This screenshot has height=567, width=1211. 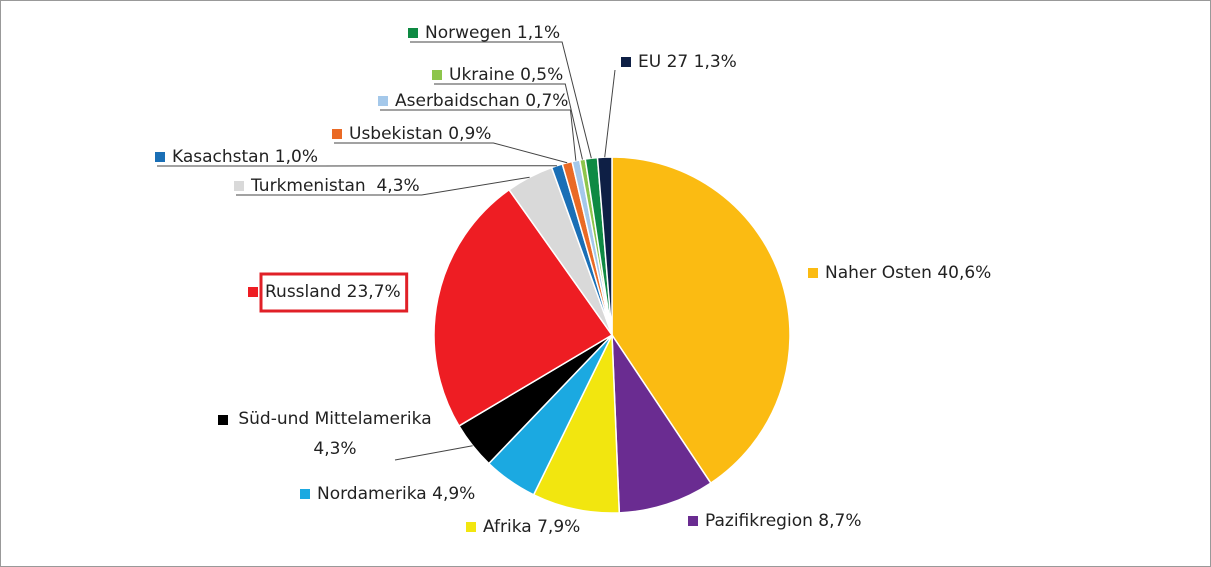 I want to click on data-label: Turkmenistan 4,3%, so click(x=335, y=186).